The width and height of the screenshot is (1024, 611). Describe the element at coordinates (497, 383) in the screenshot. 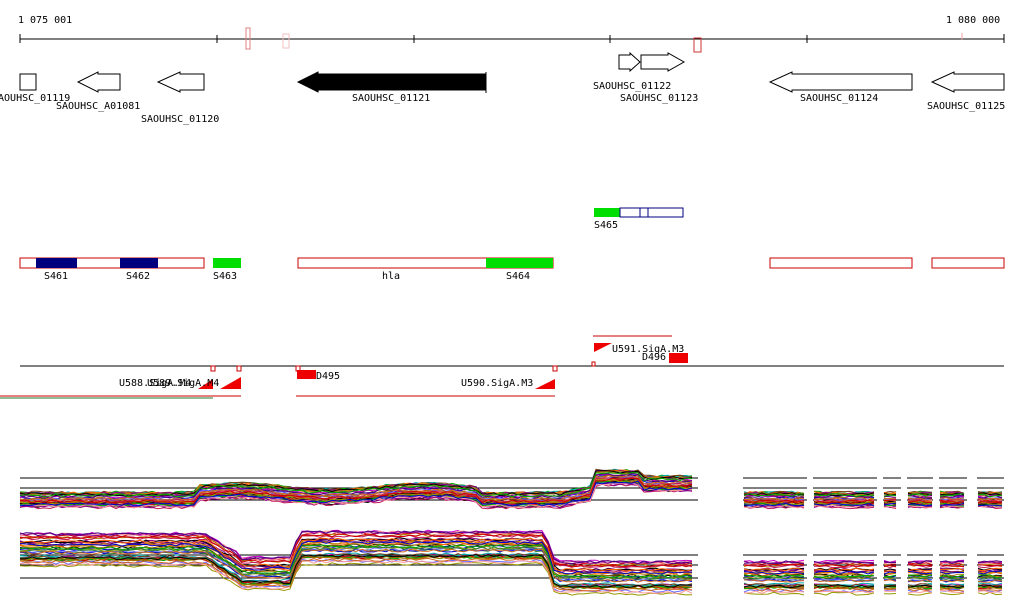

I see `feature-label: U590.SigA.M3` at that location.